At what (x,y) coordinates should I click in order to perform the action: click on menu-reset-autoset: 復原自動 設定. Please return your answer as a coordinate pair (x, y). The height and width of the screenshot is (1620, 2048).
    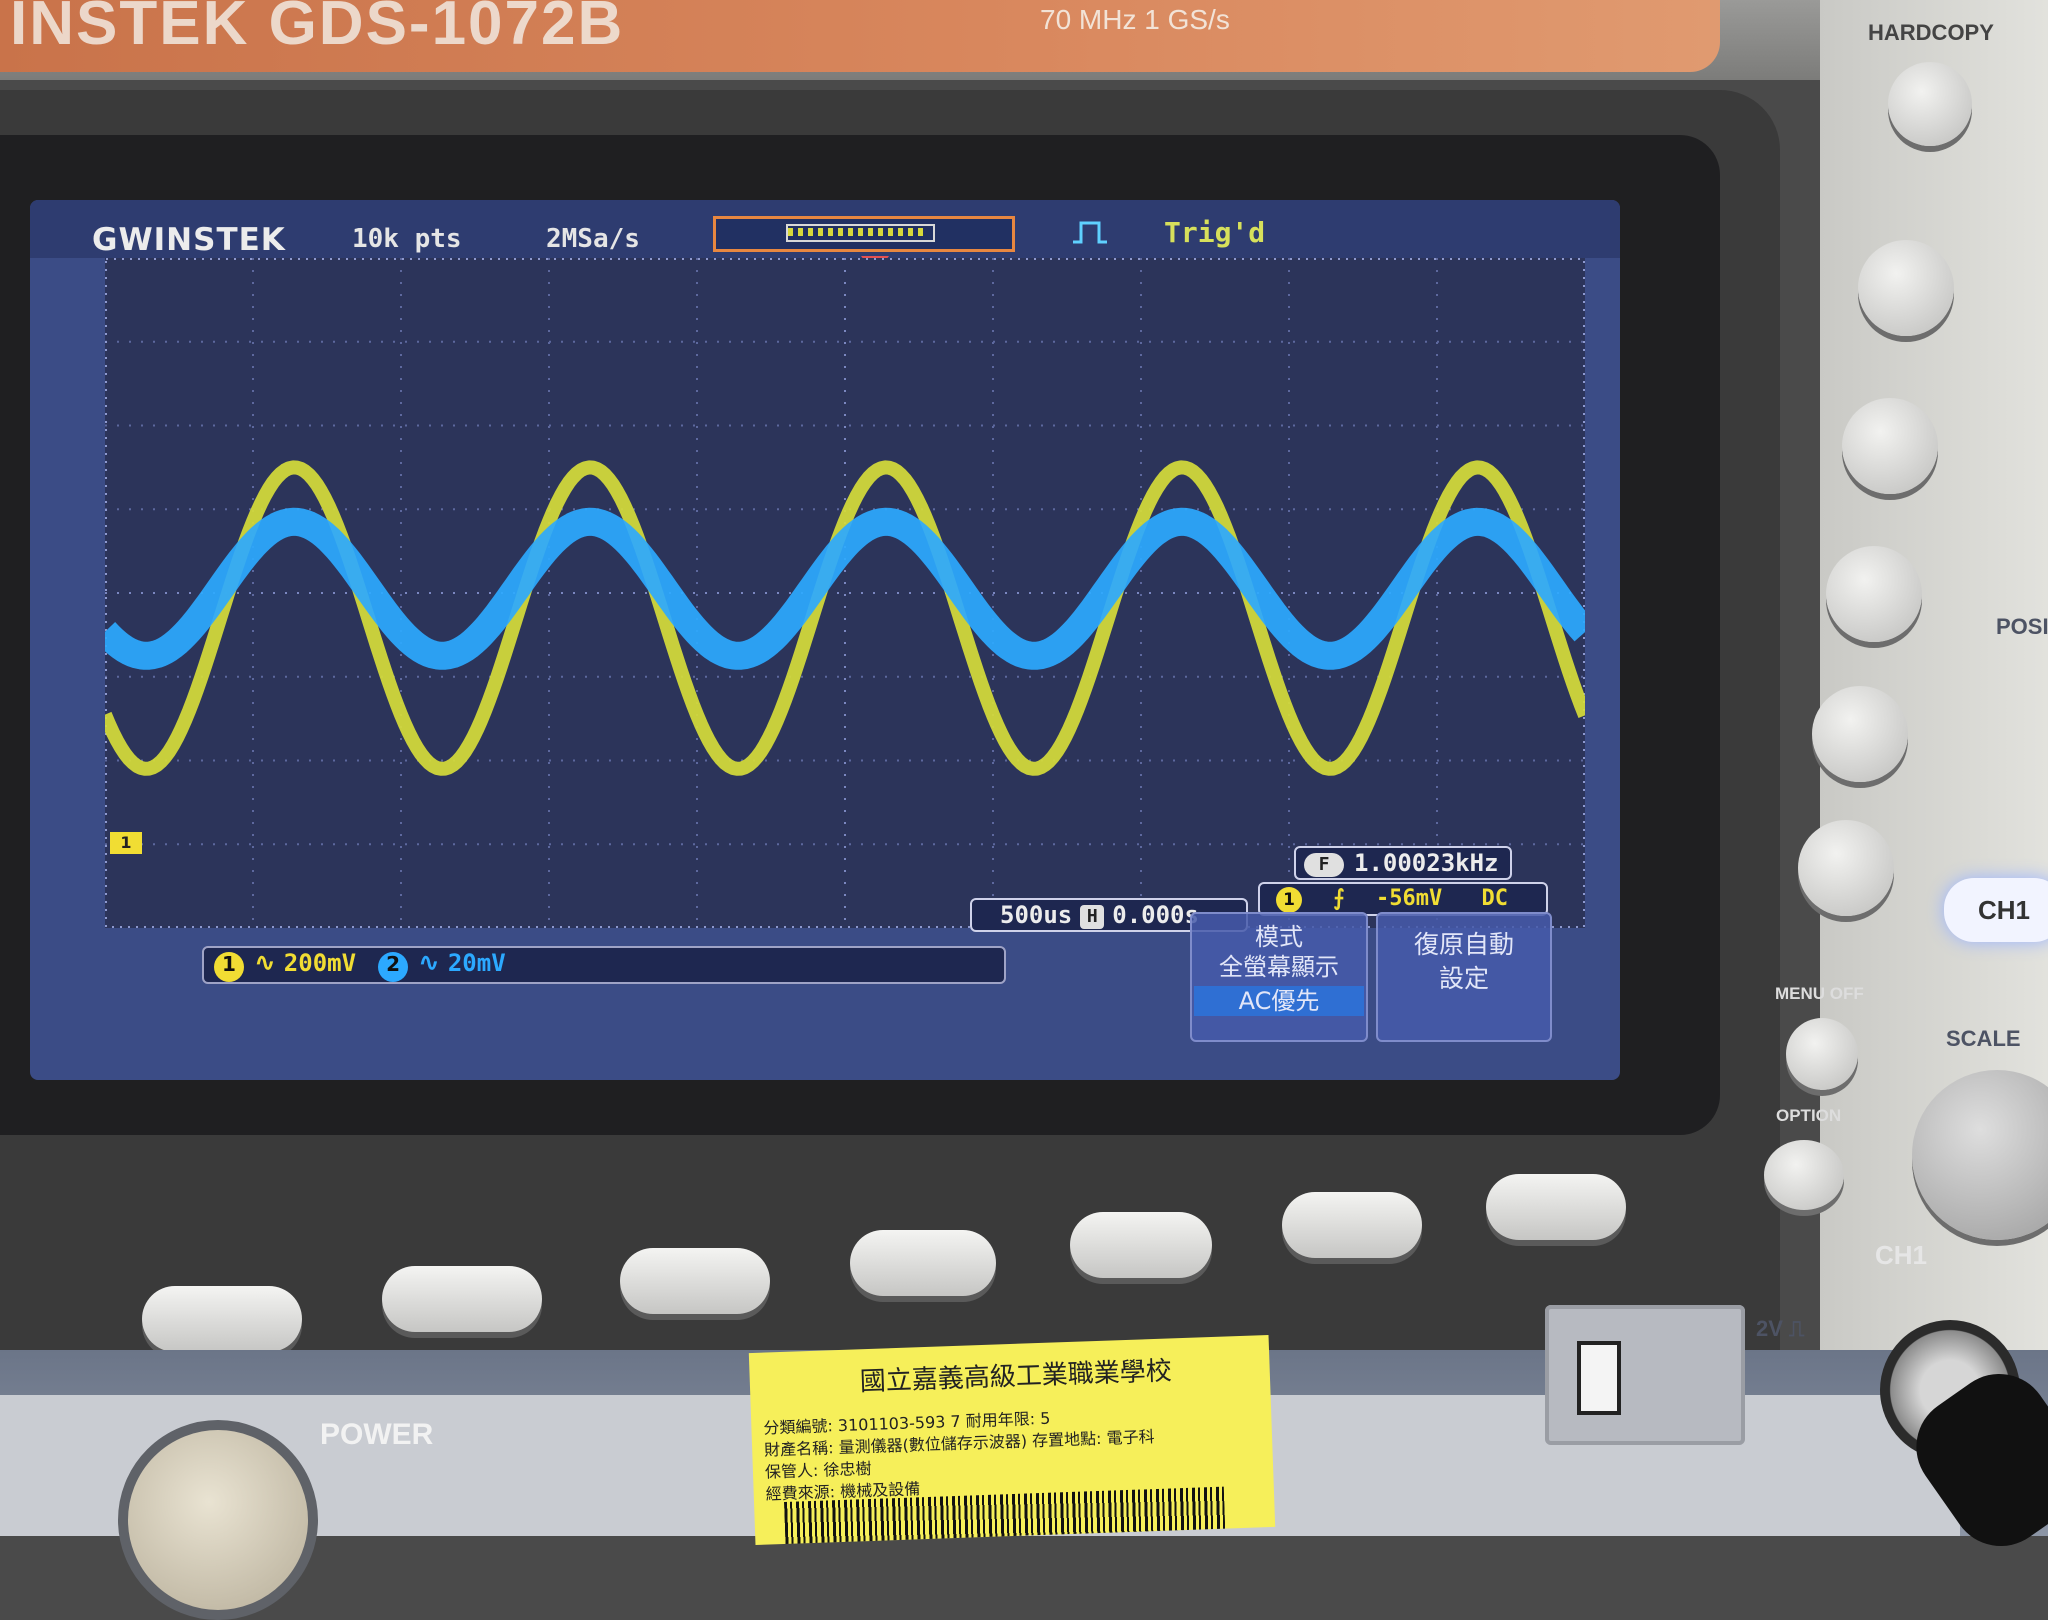
    Looking at the image, I should click on (1464, 977).